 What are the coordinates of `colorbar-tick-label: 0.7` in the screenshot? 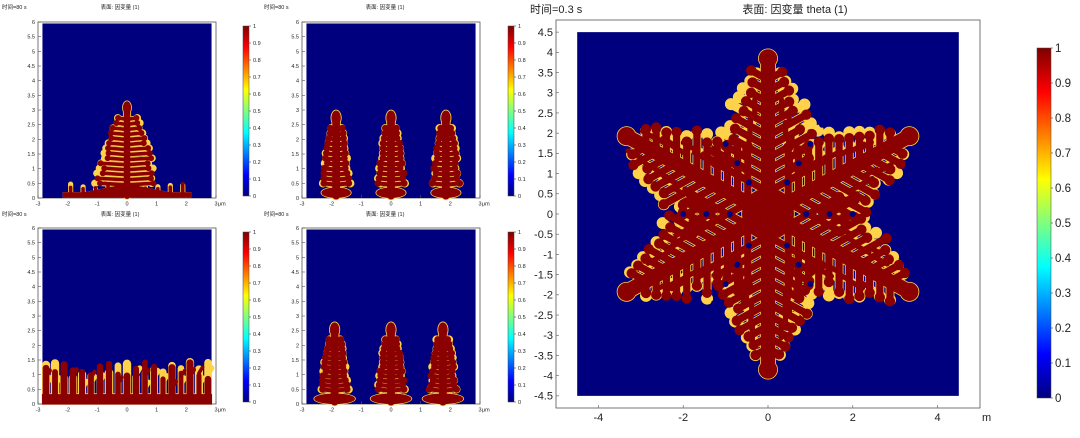 It's located at (1063, 154).